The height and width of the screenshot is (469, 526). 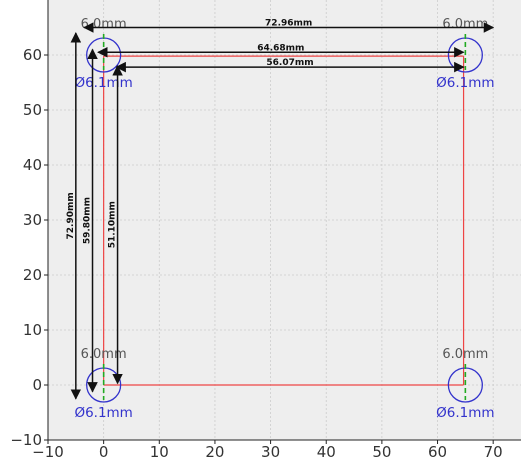 What do you see at coordinates (48, 452) in the screenshot?
I see `x-tick-label: −10` at bounding box center [48, 452].